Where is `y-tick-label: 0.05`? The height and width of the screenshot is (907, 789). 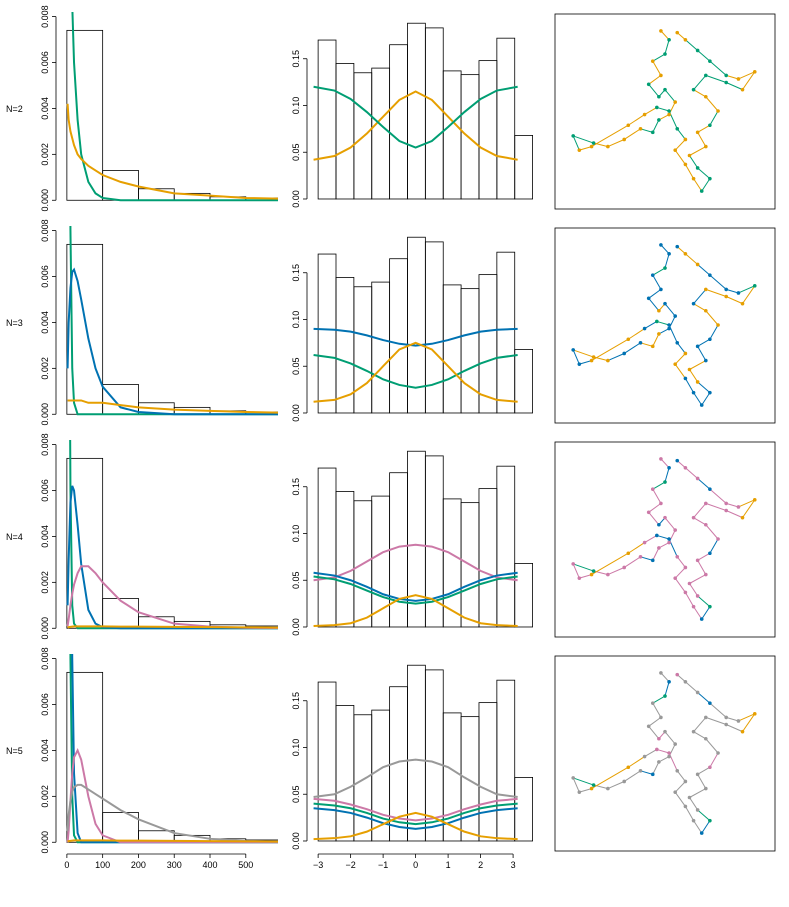
y-tick-label: 0.05 is located at coordinates (296, 152).